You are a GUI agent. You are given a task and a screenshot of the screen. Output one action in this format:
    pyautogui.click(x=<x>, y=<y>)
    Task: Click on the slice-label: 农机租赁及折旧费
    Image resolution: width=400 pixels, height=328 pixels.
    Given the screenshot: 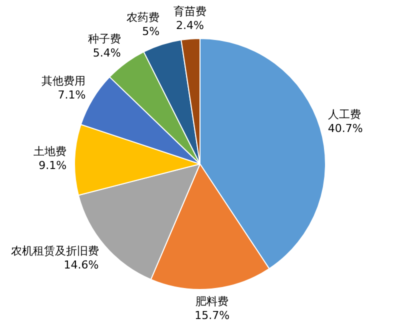 What is the action you would take?
    pyautogui.click(x=54, y=251)
    